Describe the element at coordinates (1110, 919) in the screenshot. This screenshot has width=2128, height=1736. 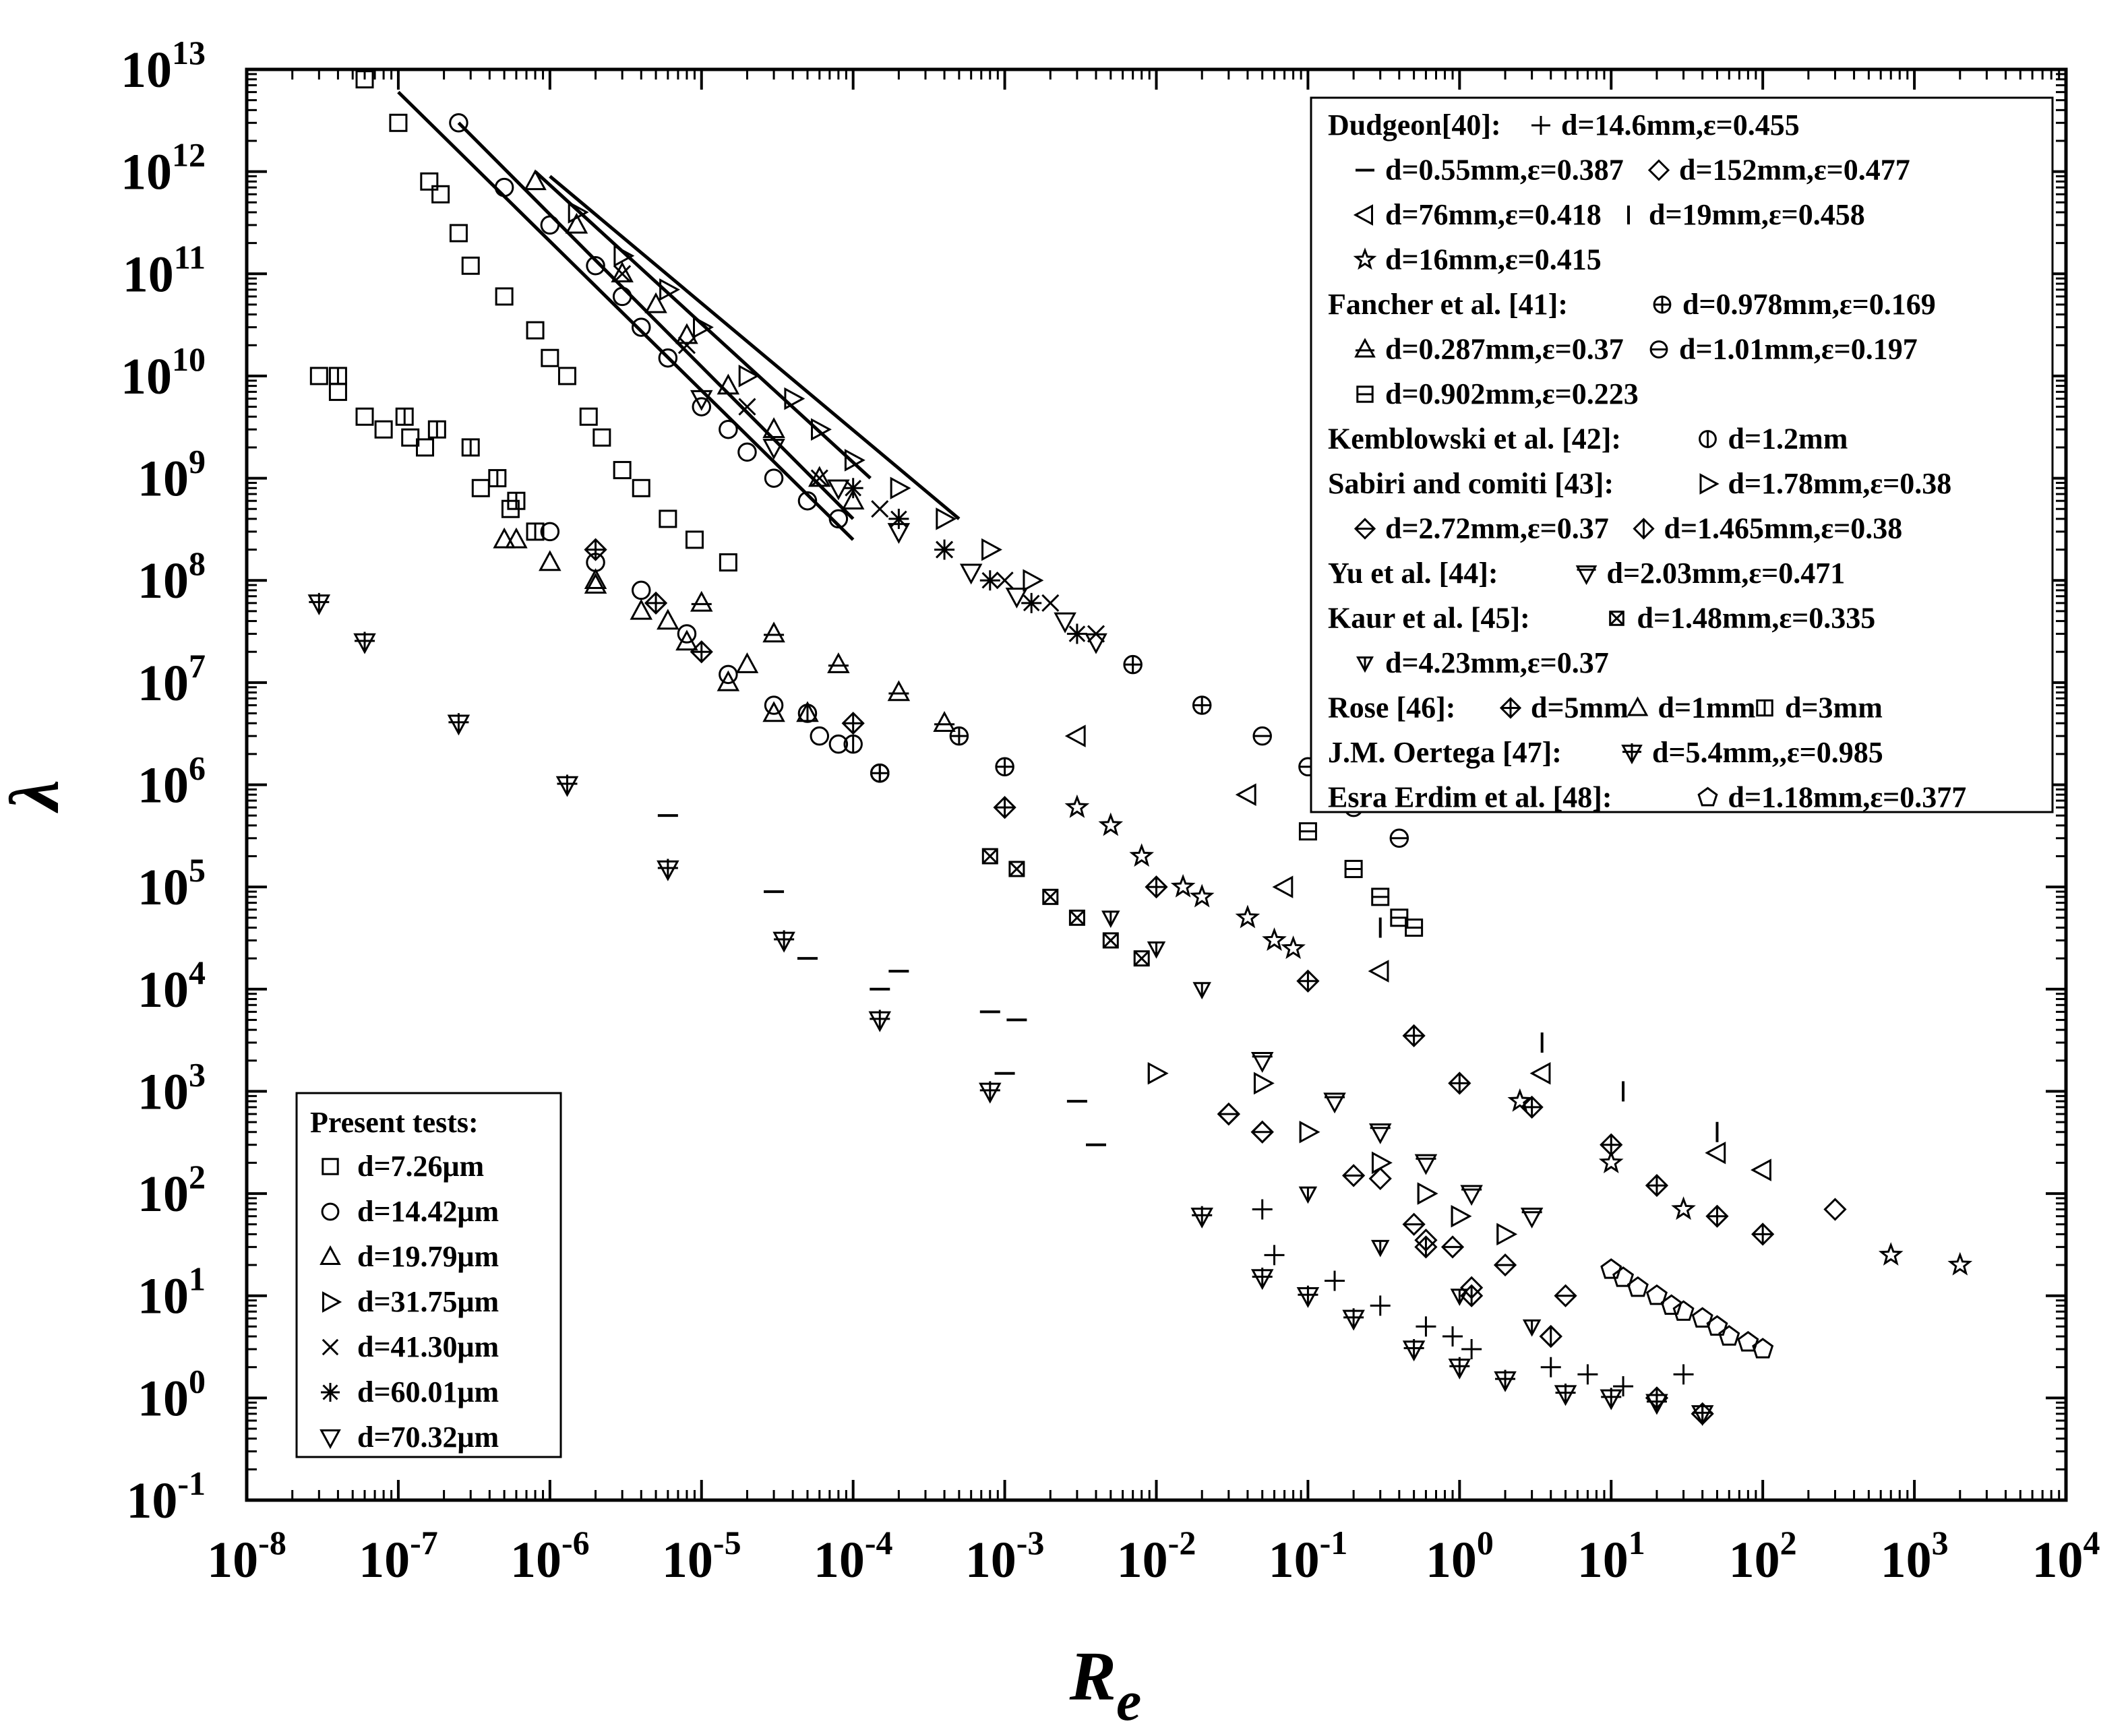
I see `marker-triangle-down-small` at that location.